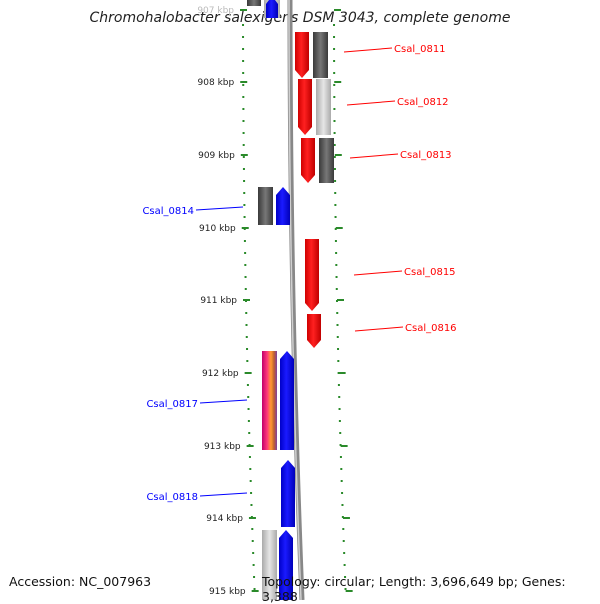 Image resolution: width=600 pixels, height=604 pixels. I want to click on scale-label: 913 kbp, so click(222, 447).